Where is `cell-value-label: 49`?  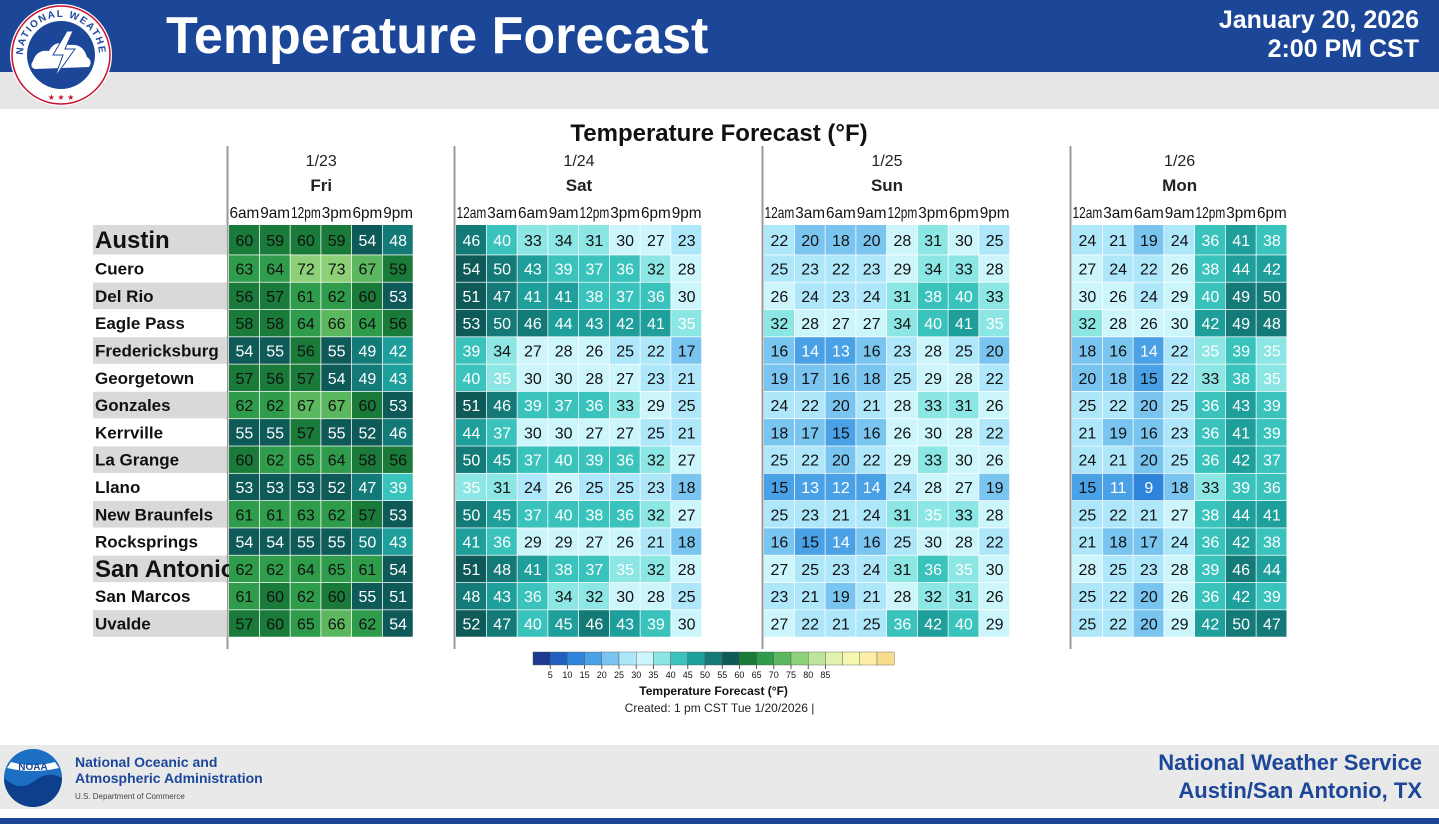
cell-value-label: 49 is located at coordinates (367, 379).